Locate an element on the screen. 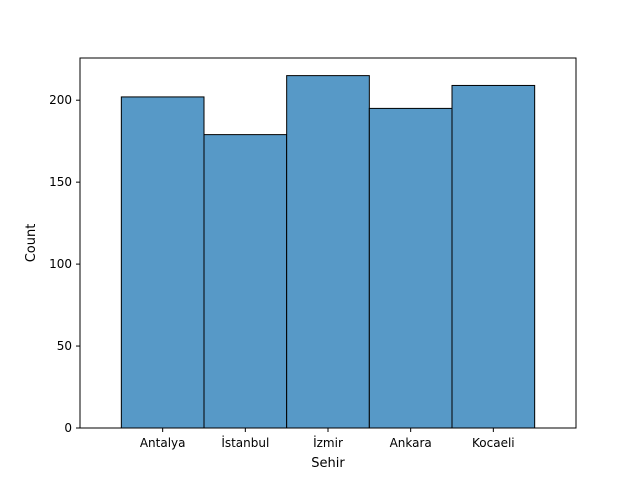  x-tick-label: İzmir is located at coordinates (328, 442).